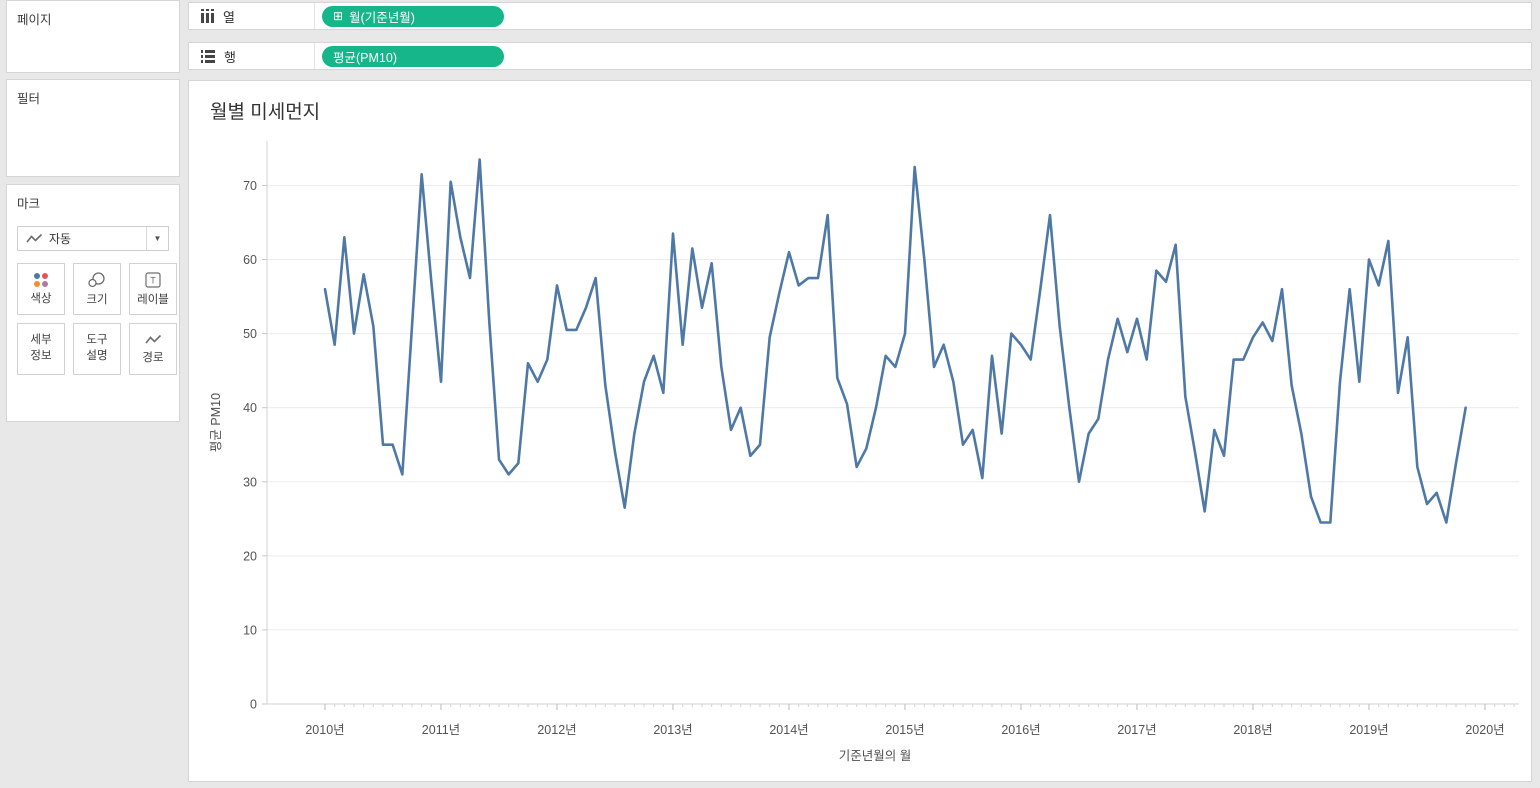  Describe the element at coordinates (250, 186) in the screenshot. I see `svg-text: 70` at that location.